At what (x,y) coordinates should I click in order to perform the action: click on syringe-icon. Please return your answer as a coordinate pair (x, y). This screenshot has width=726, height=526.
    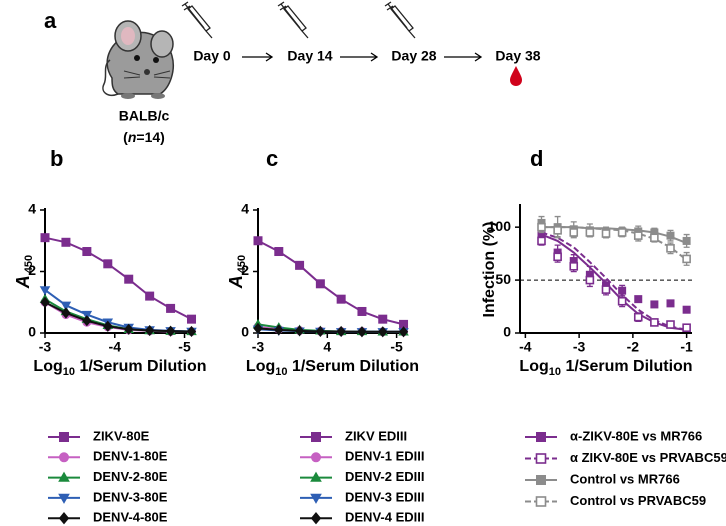
    Looking at the image, I should click on (293, 20).